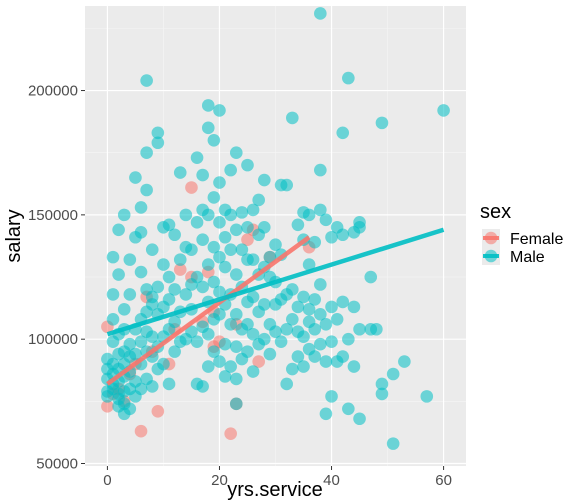 The height and width of the screenshot is (504, 576). What do you see at coordinates (275, 282) in the screenshot?
I see `male-trend-line` at bounding box center [275, 282].